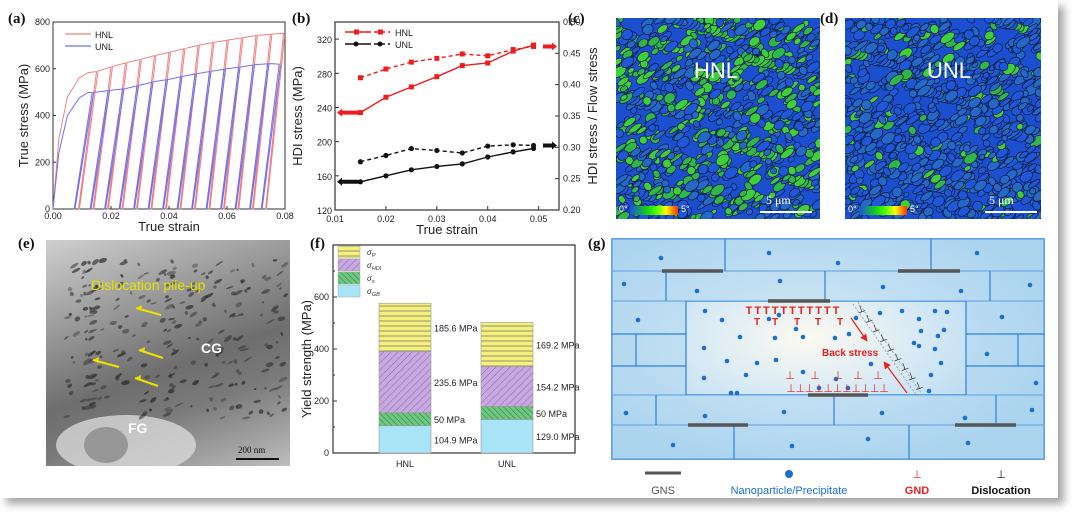 This screenshot has height=516, width=1080. I want to click on y-axis-title: True stress (MPa), so click(23, 116).